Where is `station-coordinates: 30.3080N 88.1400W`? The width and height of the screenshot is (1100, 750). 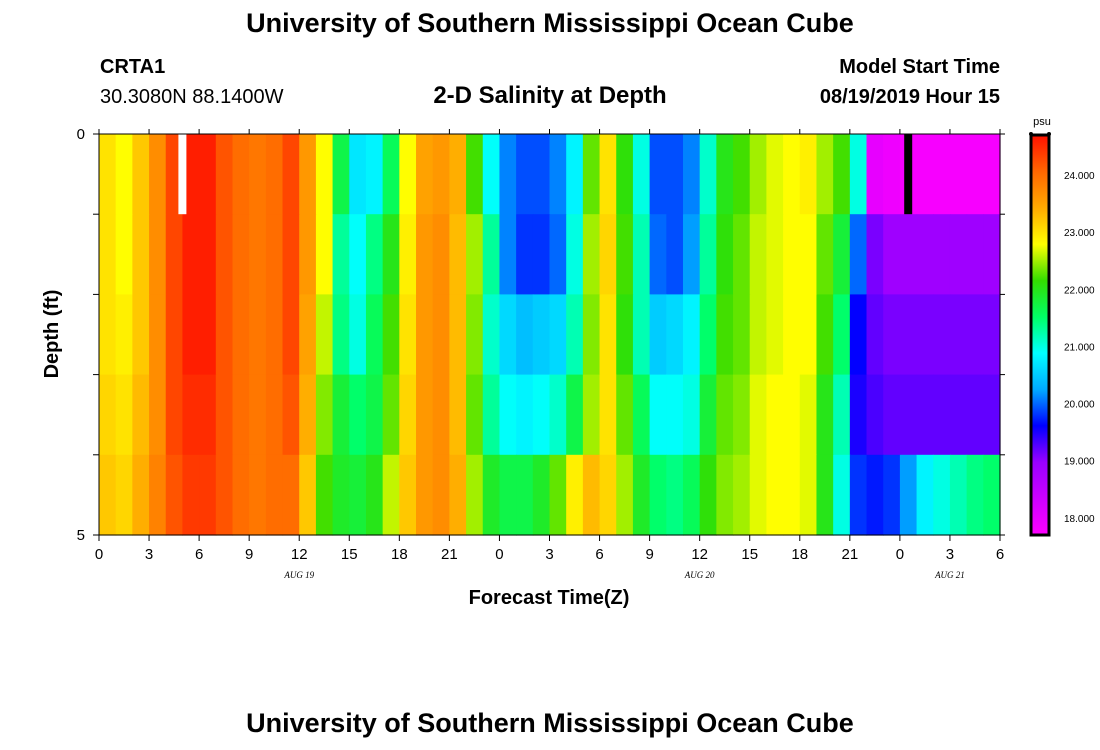
station-coordinates: 30.3080N 88.1400W is located at coordinates (192, 97).